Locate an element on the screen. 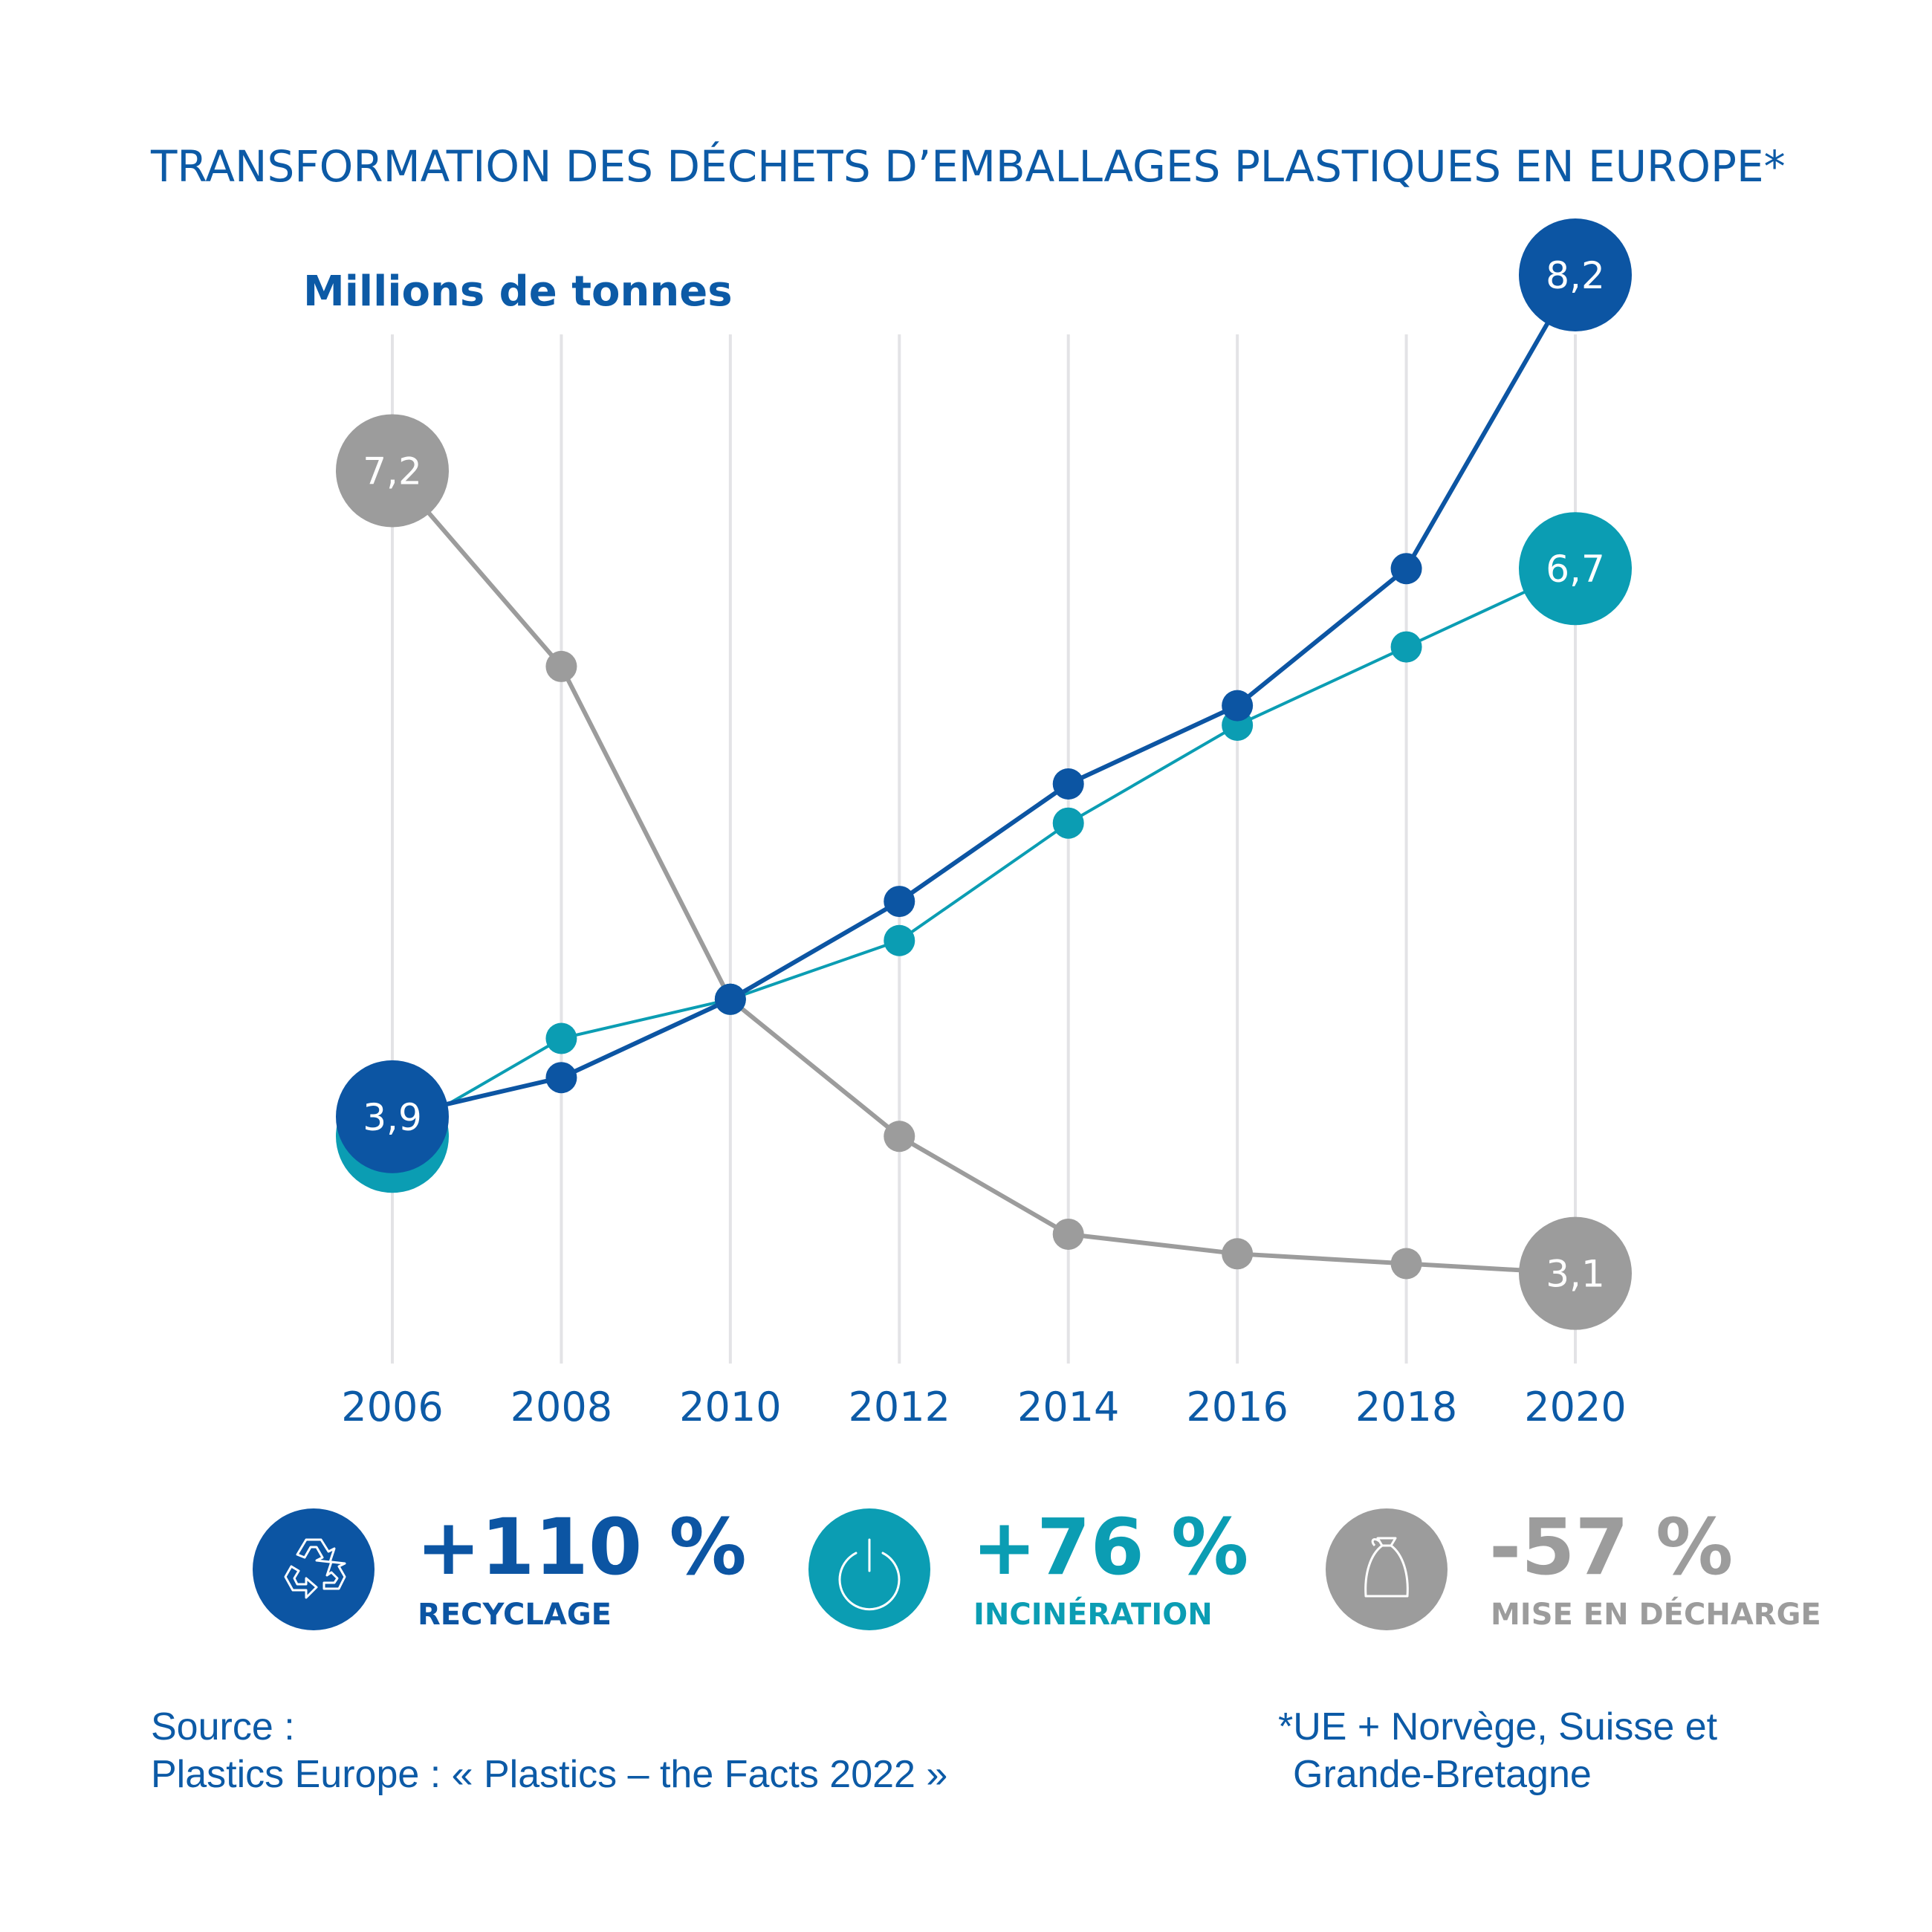  footnote-line-1: *UE + Norvège, Suisse et is located at coordinates (1498, 1726).